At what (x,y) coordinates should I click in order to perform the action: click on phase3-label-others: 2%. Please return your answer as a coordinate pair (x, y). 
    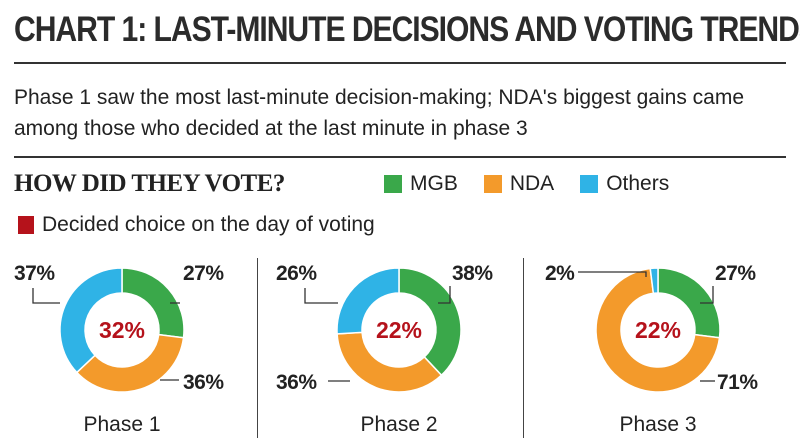
    Looking at the image, I should click on (560, 273).